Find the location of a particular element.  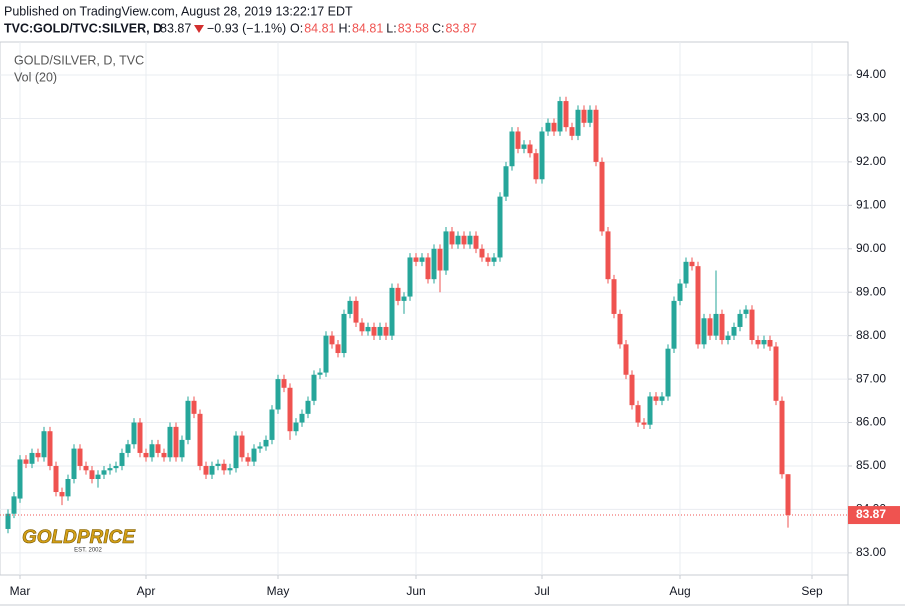

ohlc-key: O: is located at coordinates (296, 28).